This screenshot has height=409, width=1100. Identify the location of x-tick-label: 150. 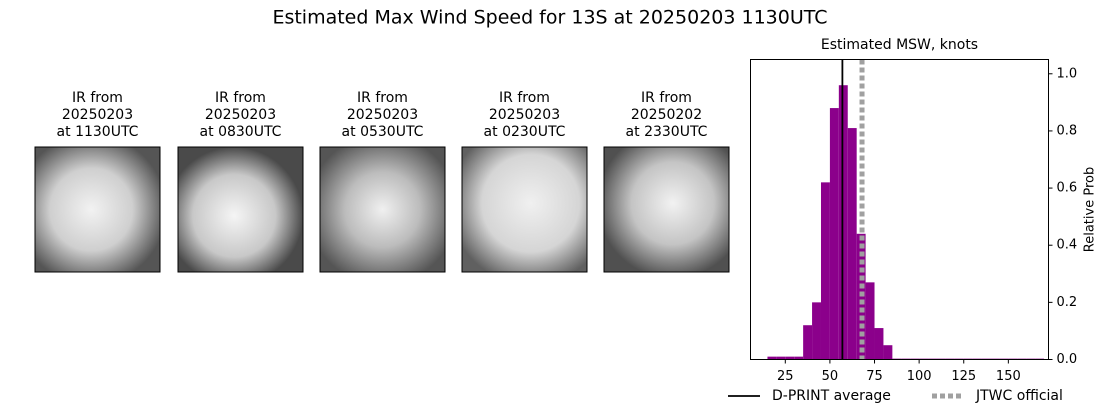
(1008, 376).